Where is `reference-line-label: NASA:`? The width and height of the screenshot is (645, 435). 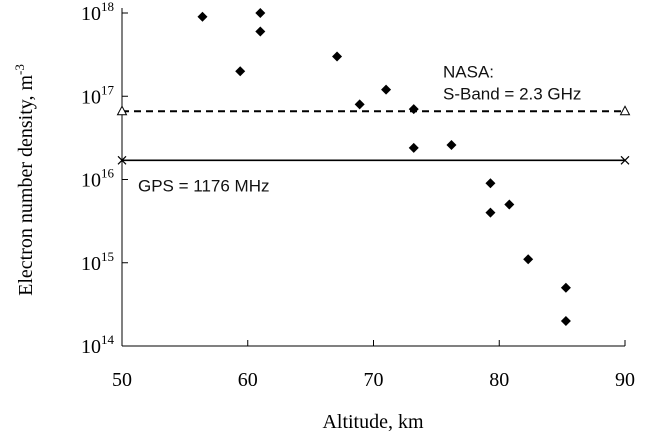
reference-line-label: NASA: is located at coordinates (468, 71).